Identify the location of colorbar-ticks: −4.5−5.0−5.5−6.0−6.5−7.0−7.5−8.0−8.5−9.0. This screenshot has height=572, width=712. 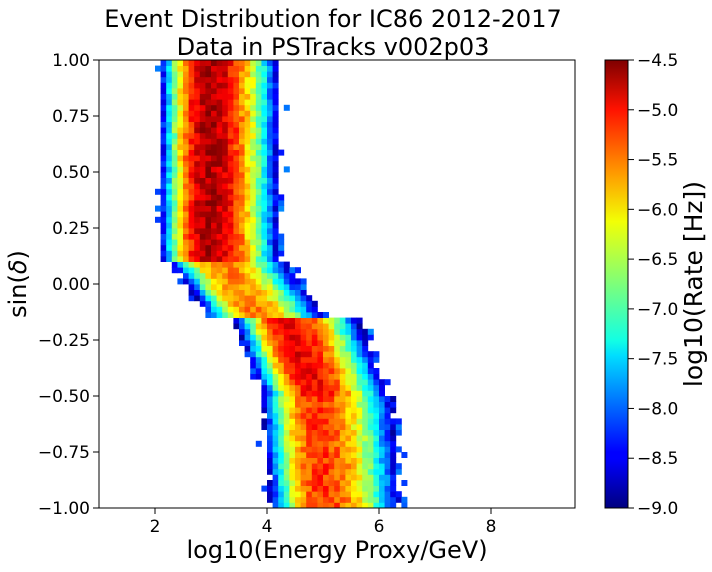
(653, 285).